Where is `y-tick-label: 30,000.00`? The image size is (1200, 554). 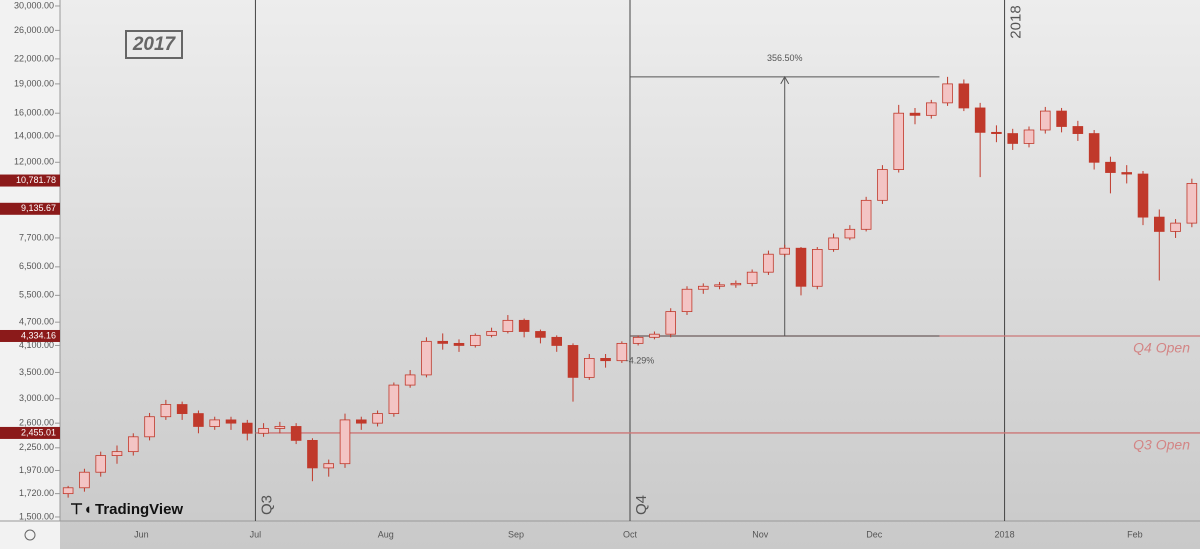
y-tick-label: 30,000.00 is located at coordinates (34, 5).